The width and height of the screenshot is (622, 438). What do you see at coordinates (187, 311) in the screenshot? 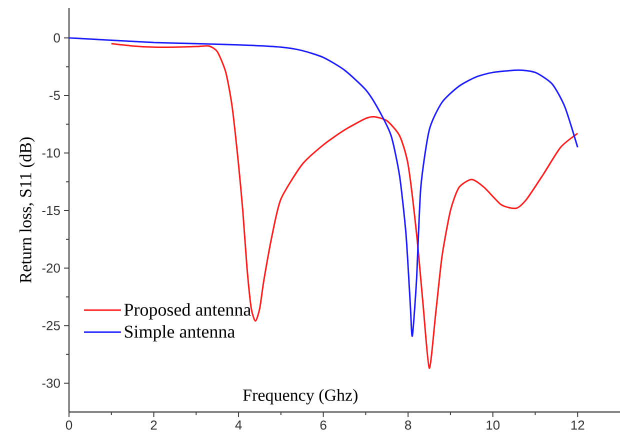
I see `legend-label: Proposed antenna` at bounding box center [187, 311].